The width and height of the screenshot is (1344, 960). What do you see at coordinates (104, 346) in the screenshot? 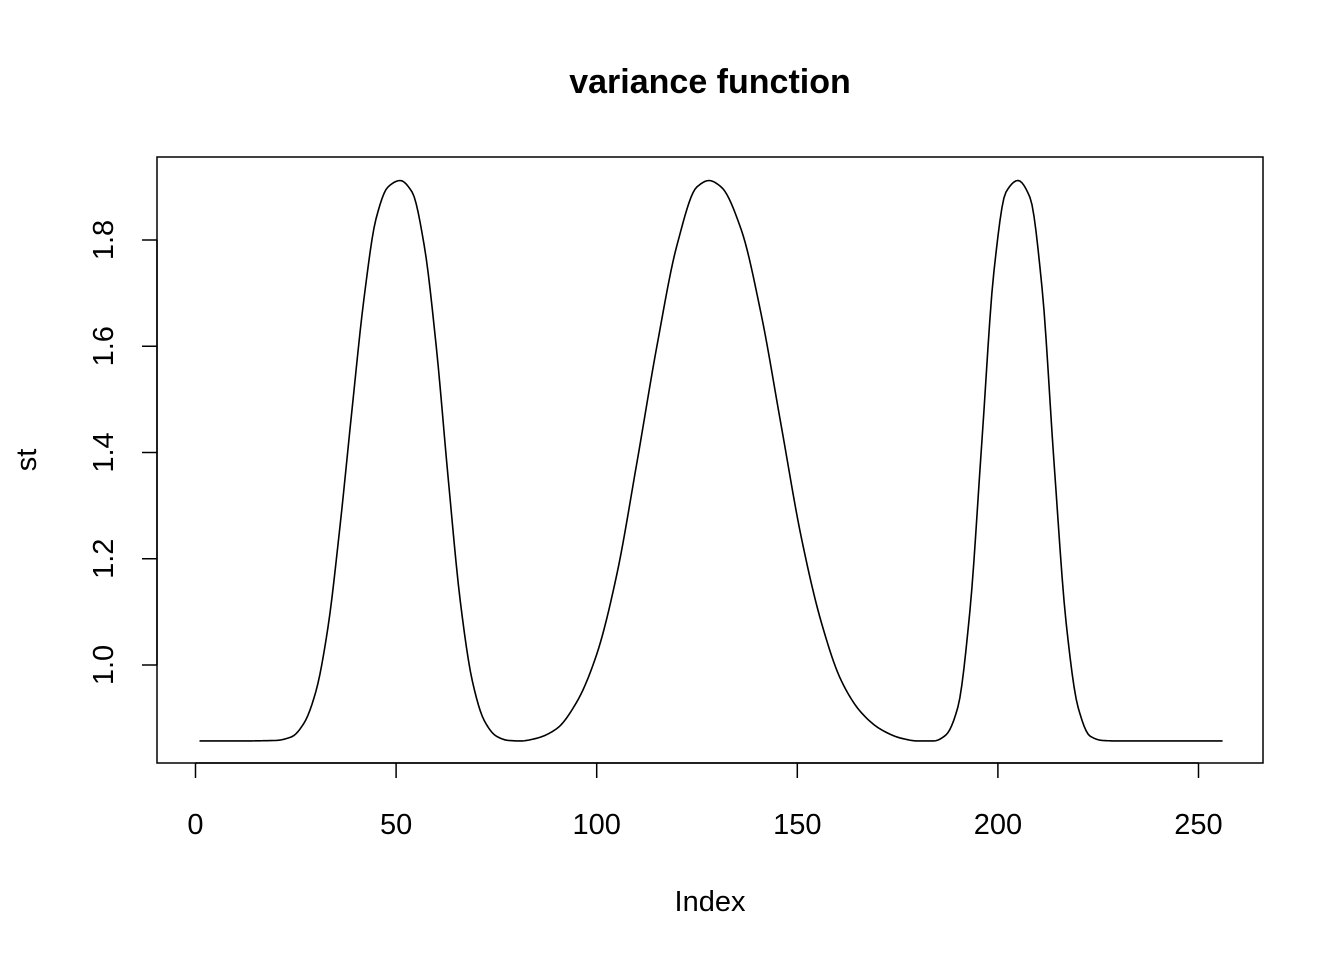
I see `y-tick-label: 1.6` at bounding box center [104, 346].